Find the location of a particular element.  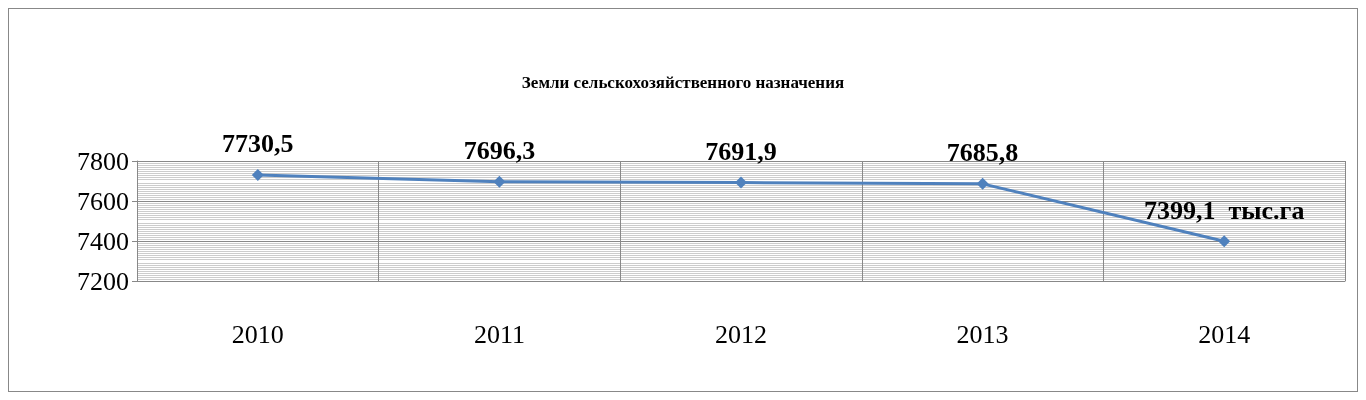

x-tick-label: 2013 is located at coordinates (982, 334).